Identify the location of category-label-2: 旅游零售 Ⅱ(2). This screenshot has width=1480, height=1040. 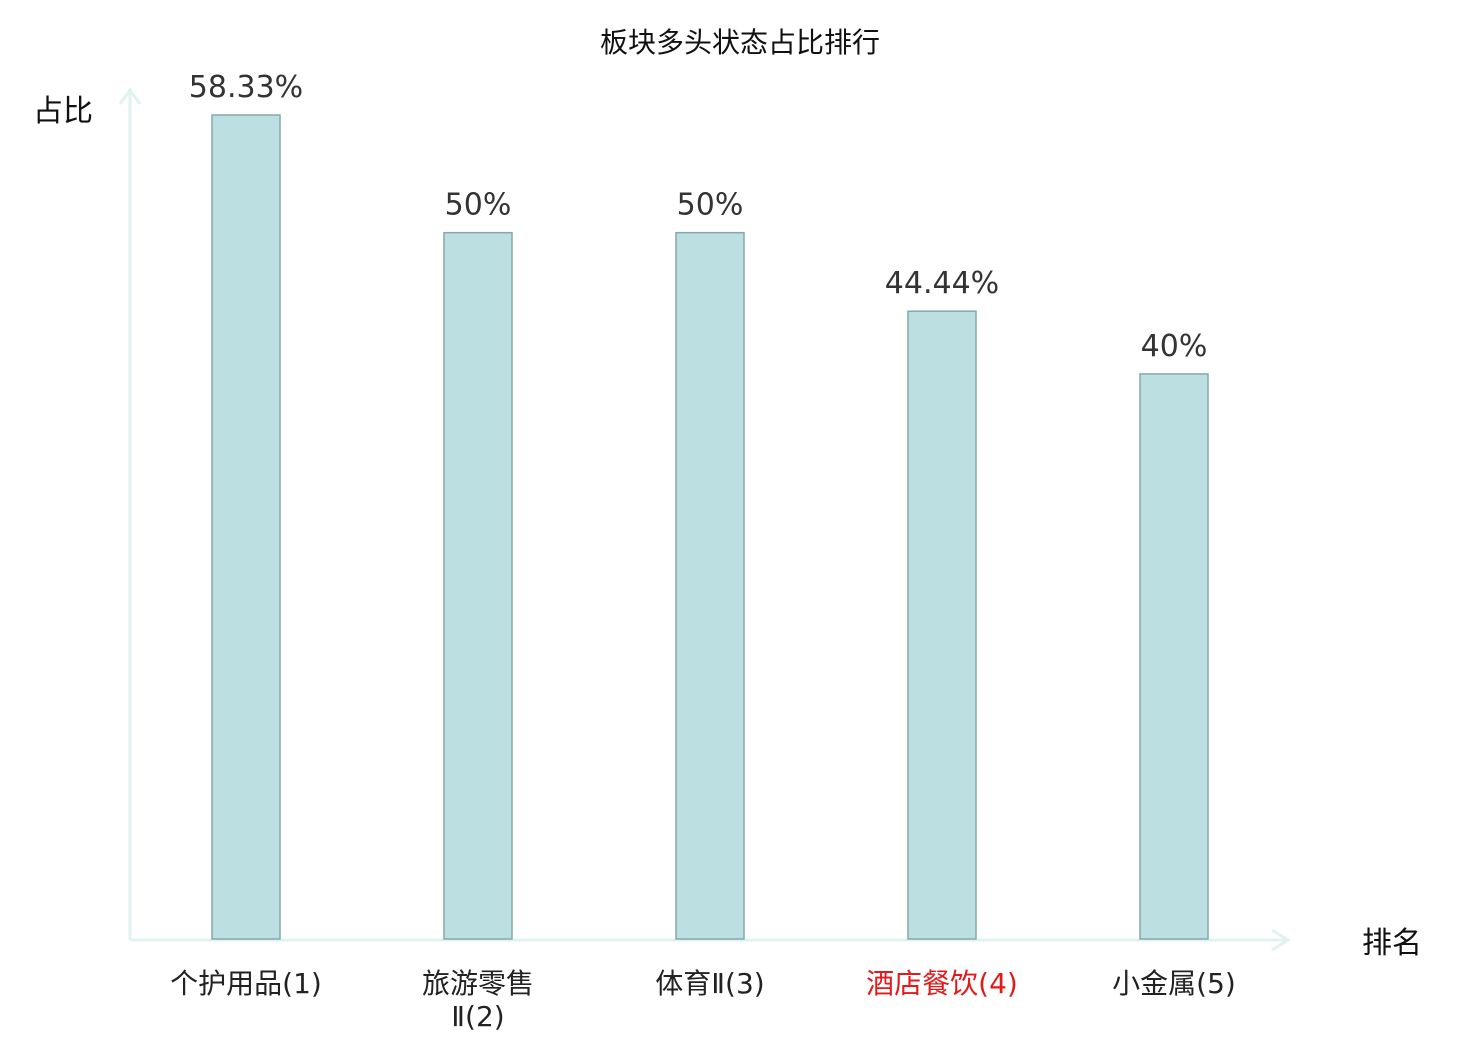
(478, 1000).